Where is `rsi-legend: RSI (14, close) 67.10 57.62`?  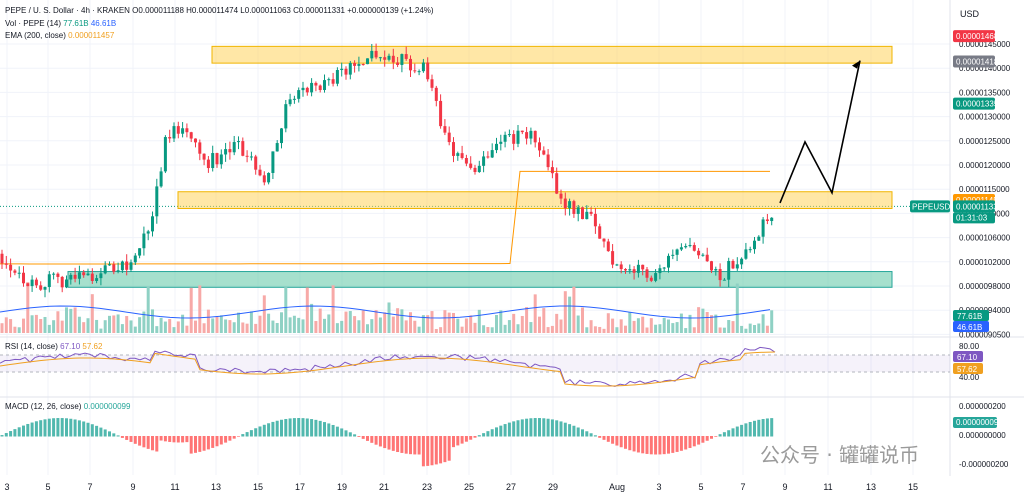 rsi-legend: RSI (14, close) 67.10 57.62 is located at coordinates (53, 346).